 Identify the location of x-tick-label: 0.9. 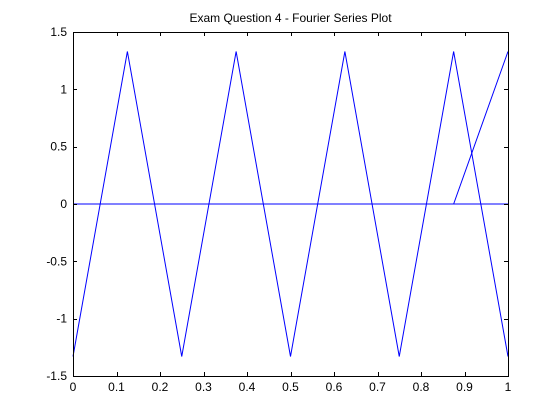
(464, 387).